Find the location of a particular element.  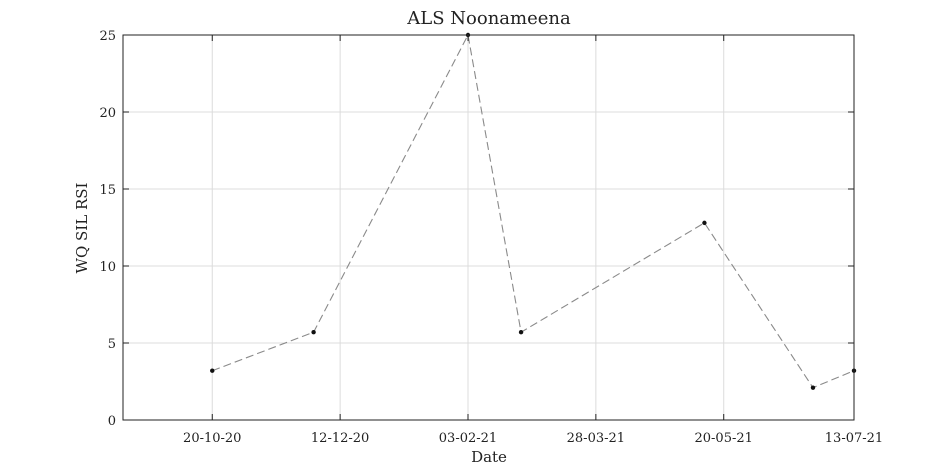

x-tick-label: 12-12-20 is located at coordinates (340, 438).